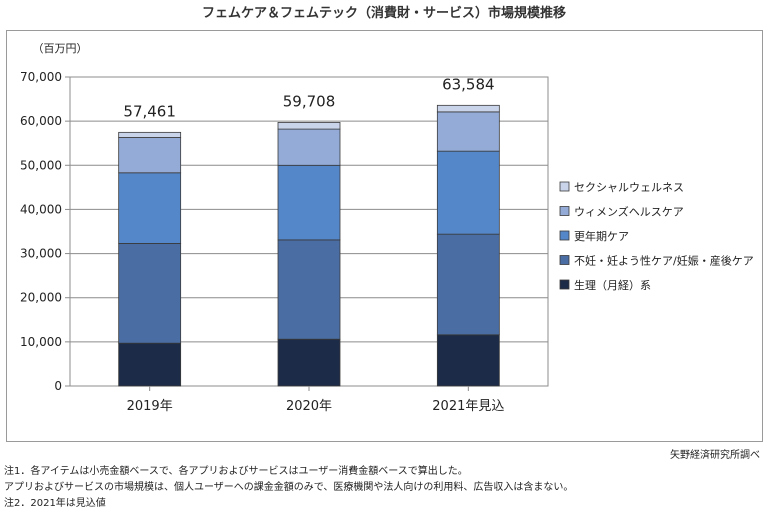 Image resolution: width=768 pixels, height=512 pixels. What do you see at coordinates (612, 285) in the screenshot?
I see `legend-label: 生理（月経）系` at bounding box center [612, 285].